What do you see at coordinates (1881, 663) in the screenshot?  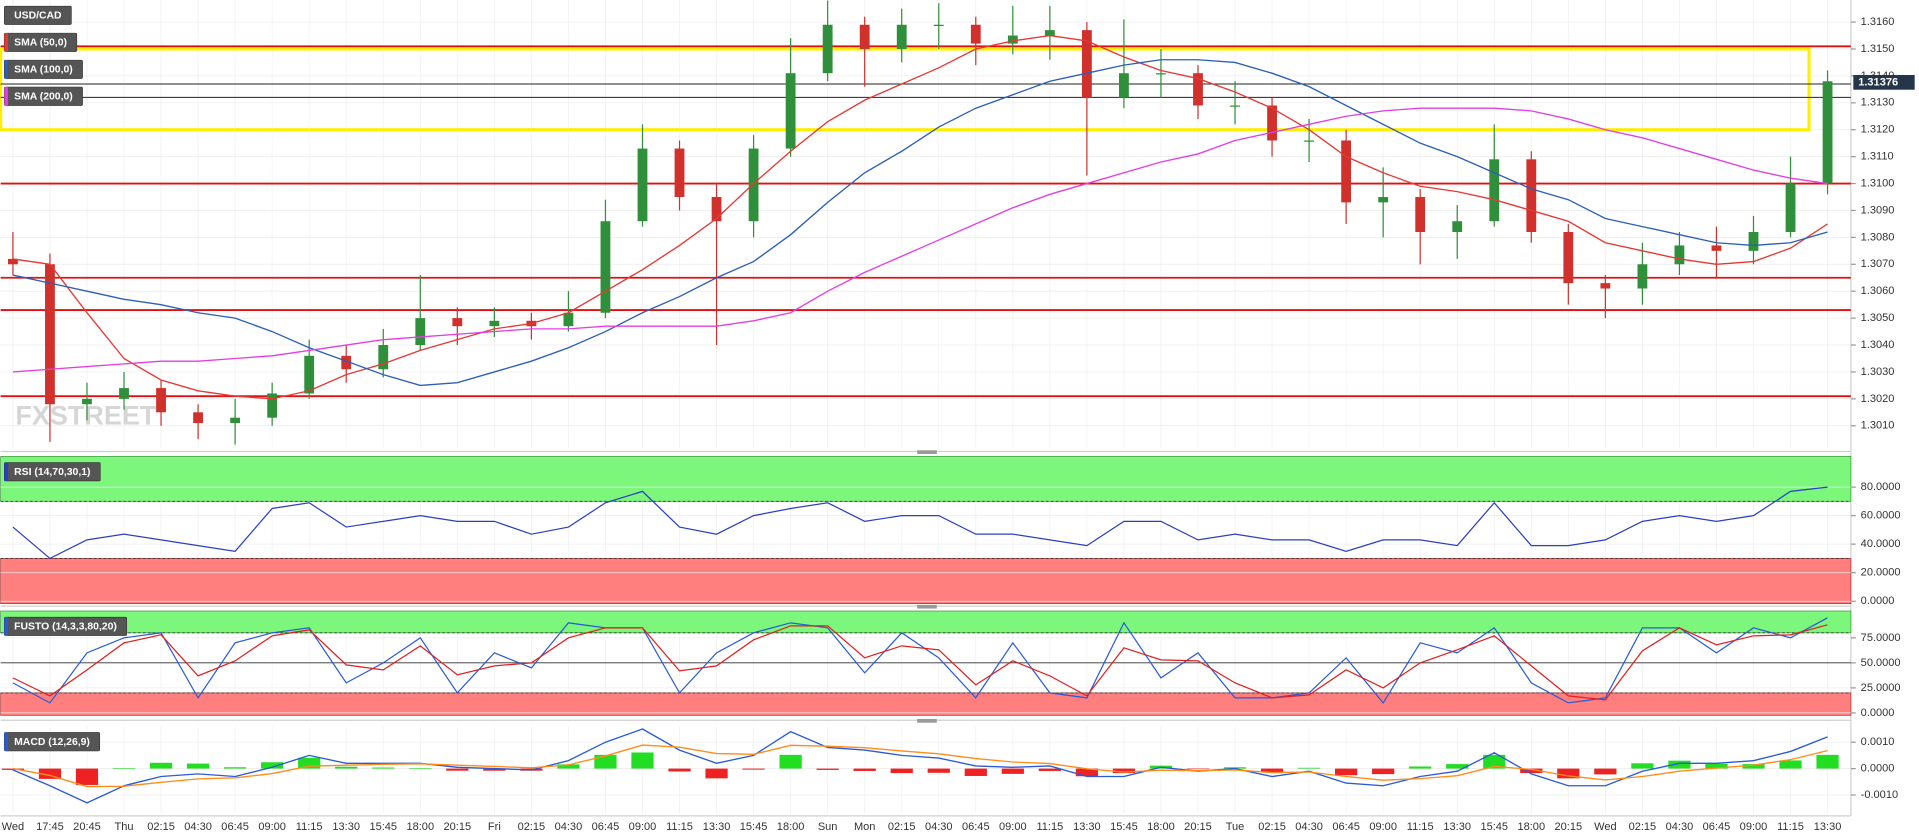 I see `y-tick-label: 50.0000` at bounding box center [1881, 663].